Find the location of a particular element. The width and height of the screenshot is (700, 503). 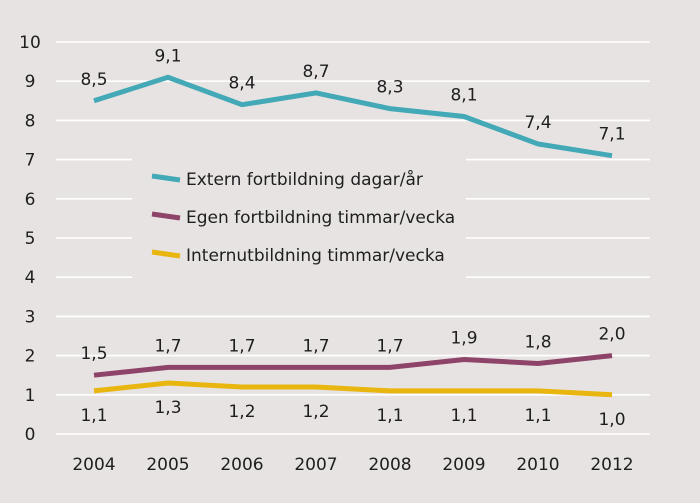

data-label: 9,1 is located at coordinates (167, 56).